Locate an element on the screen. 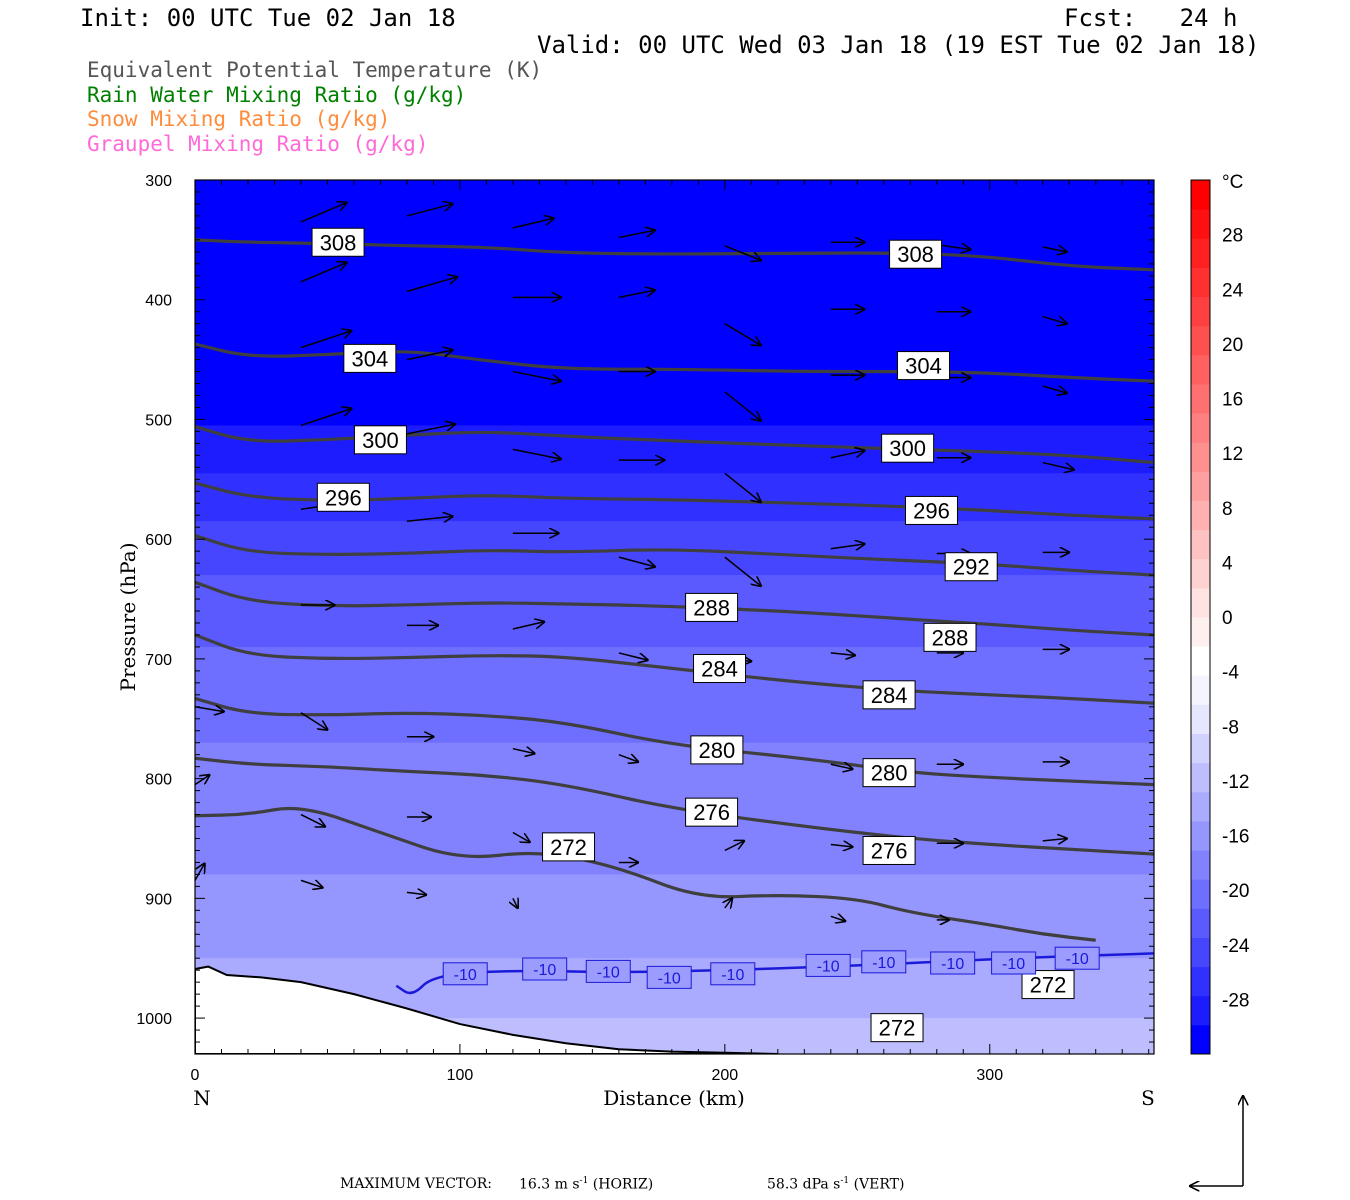  contour-label: 308 is located at coordinates (916, 254).